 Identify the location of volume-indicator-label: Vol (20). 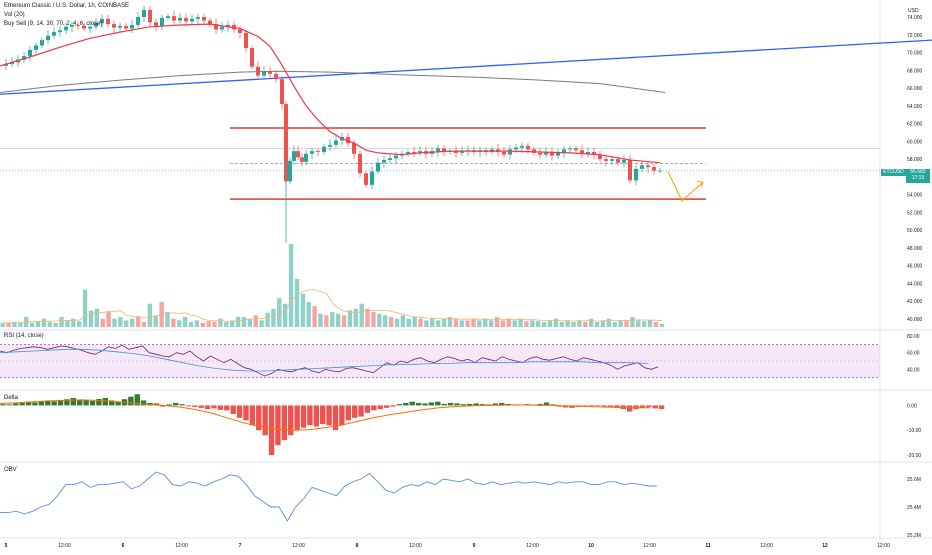
(14, 15).